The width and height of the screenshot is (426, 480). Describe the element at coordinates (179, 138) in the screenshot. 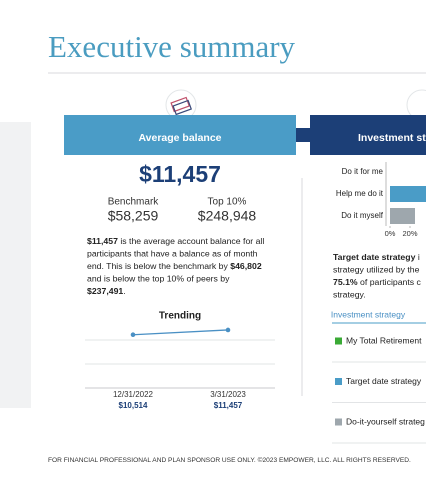

I see `balance-title: Average balance` at that location.